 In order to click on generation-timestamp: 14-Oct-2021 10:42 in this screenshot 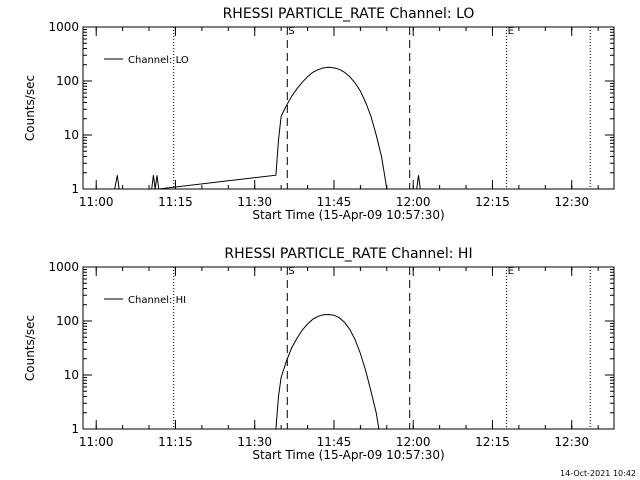, I will do `click(598, 473)`.